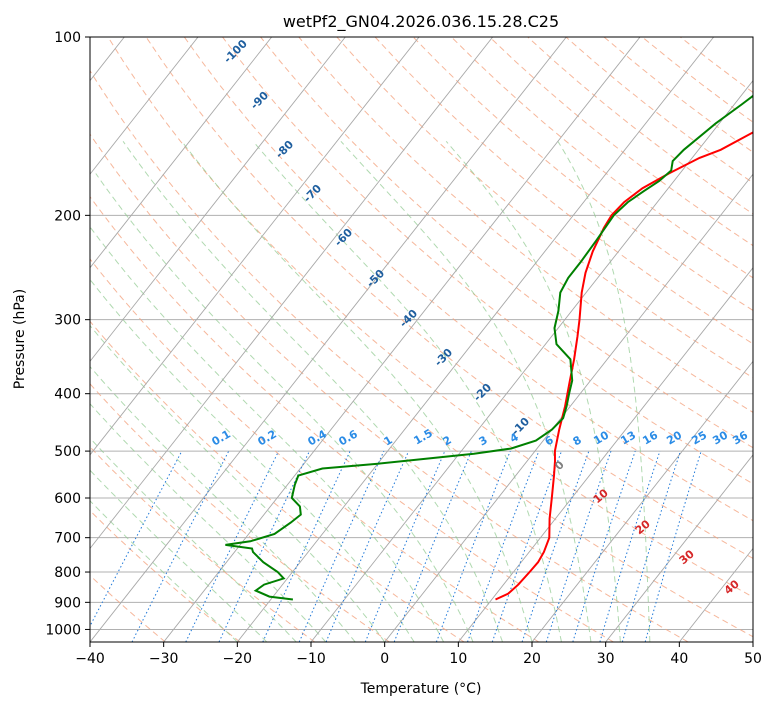 This screenshot has height=708, width=775. What do you see at coordinates (259, 100) in the screenshot?
I see `isotherm-label: -90` at bounding box center [259, 100].